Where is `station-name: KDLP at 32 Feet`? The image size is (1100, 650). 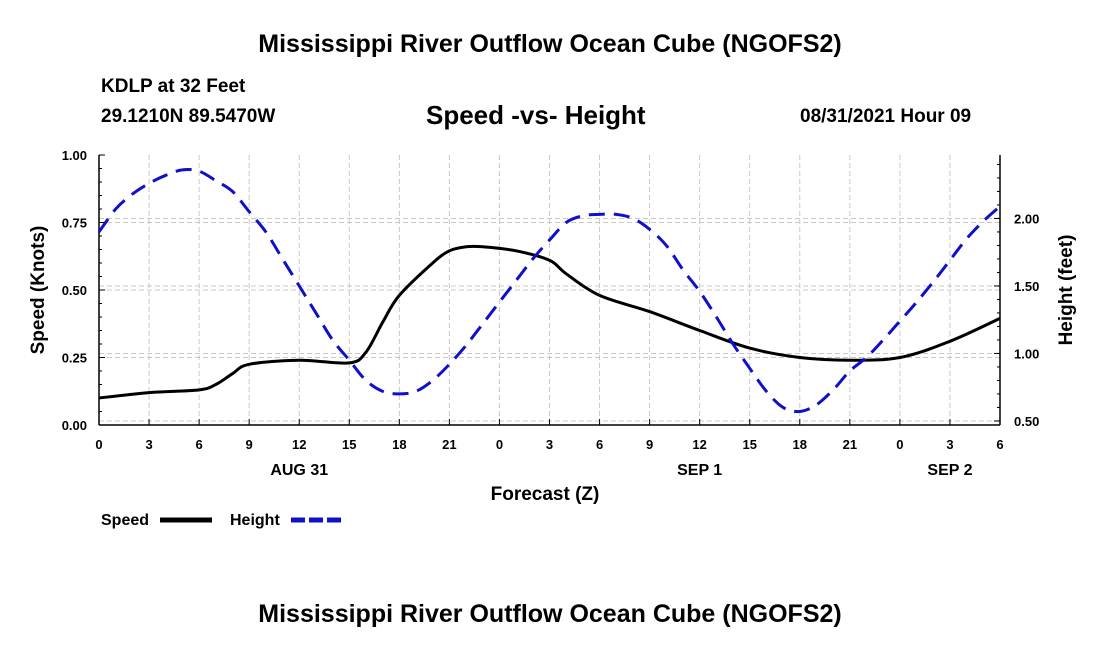
station-name: KDLP at 32 Feet is located at coordinates (173, 86).